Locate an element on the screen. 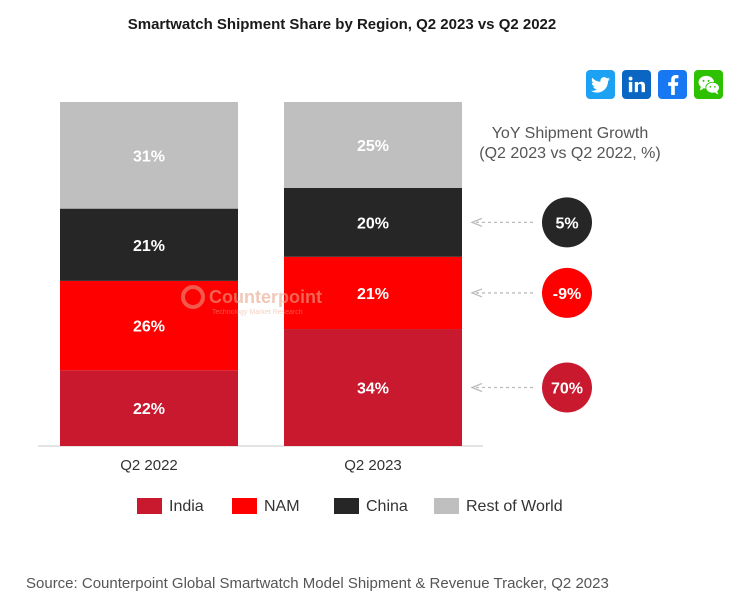 The width and height of the screenshot is (754, 613). x-tick-label: Q2 2022 is located at coordinates (149, 465).